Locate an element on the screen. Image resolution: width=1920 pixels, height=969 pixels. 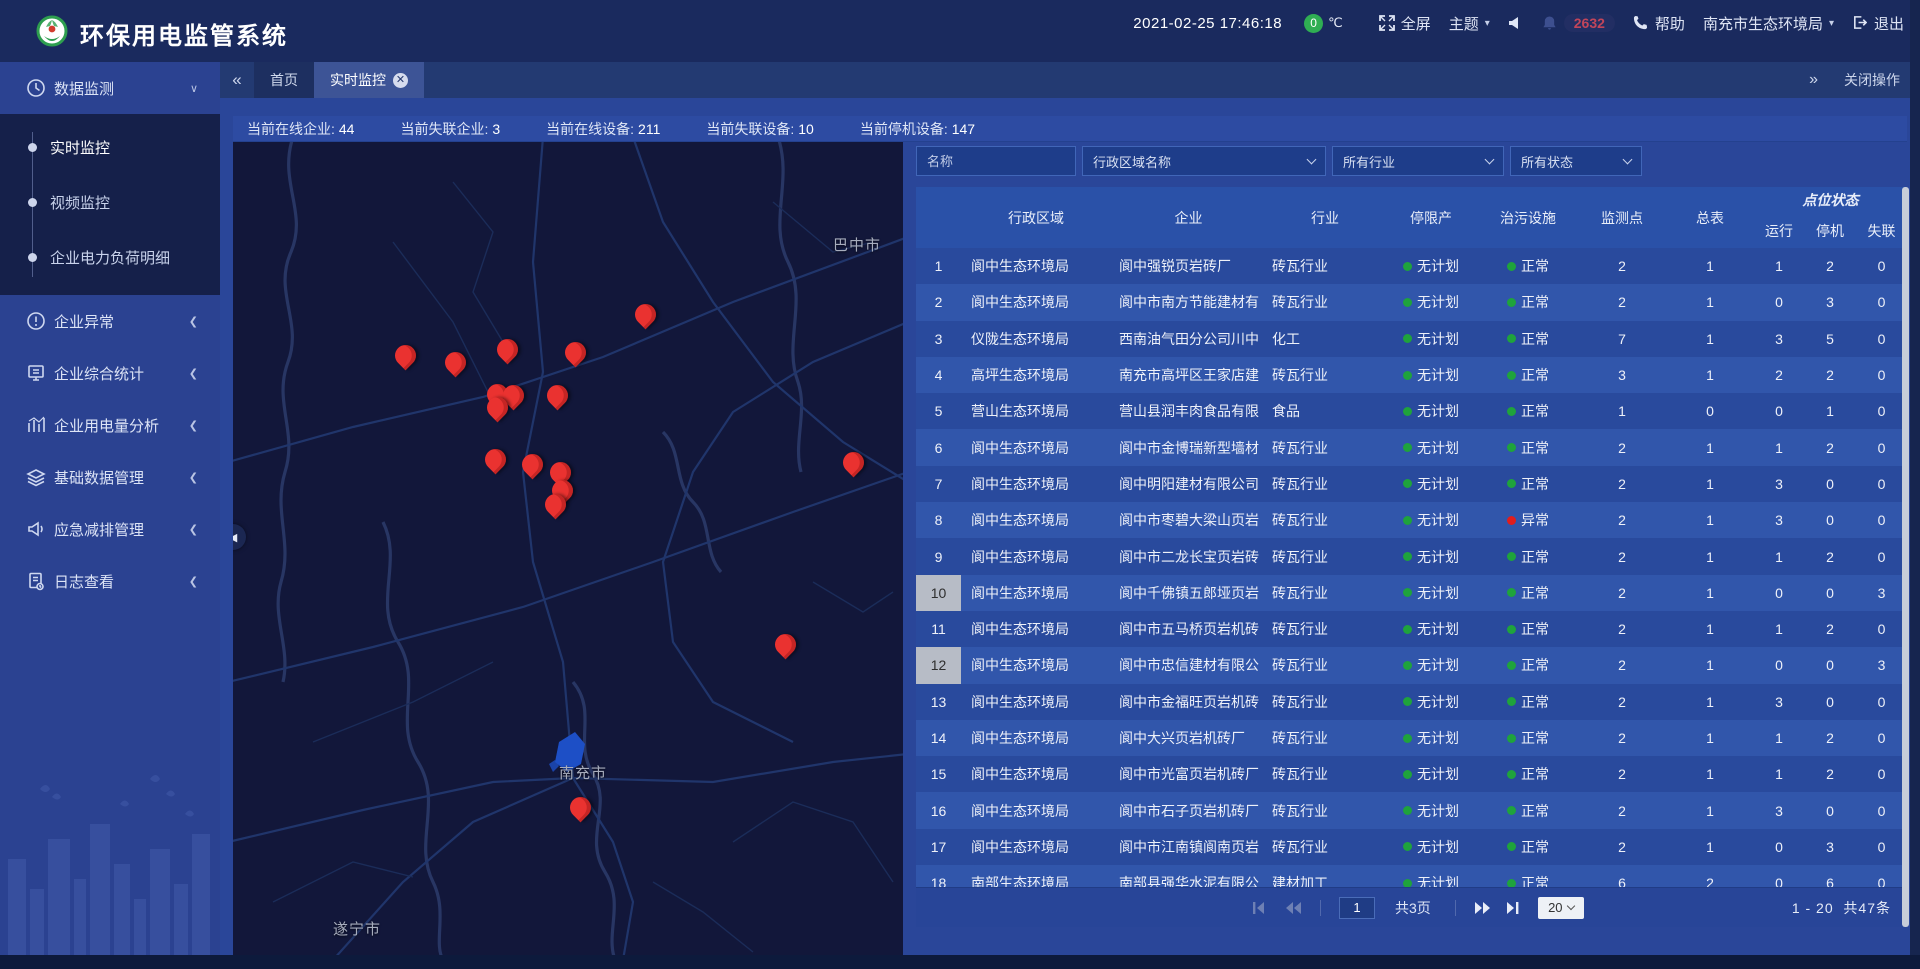
fullscreen-button: 全屏 is located at coordinates (1404, 23).